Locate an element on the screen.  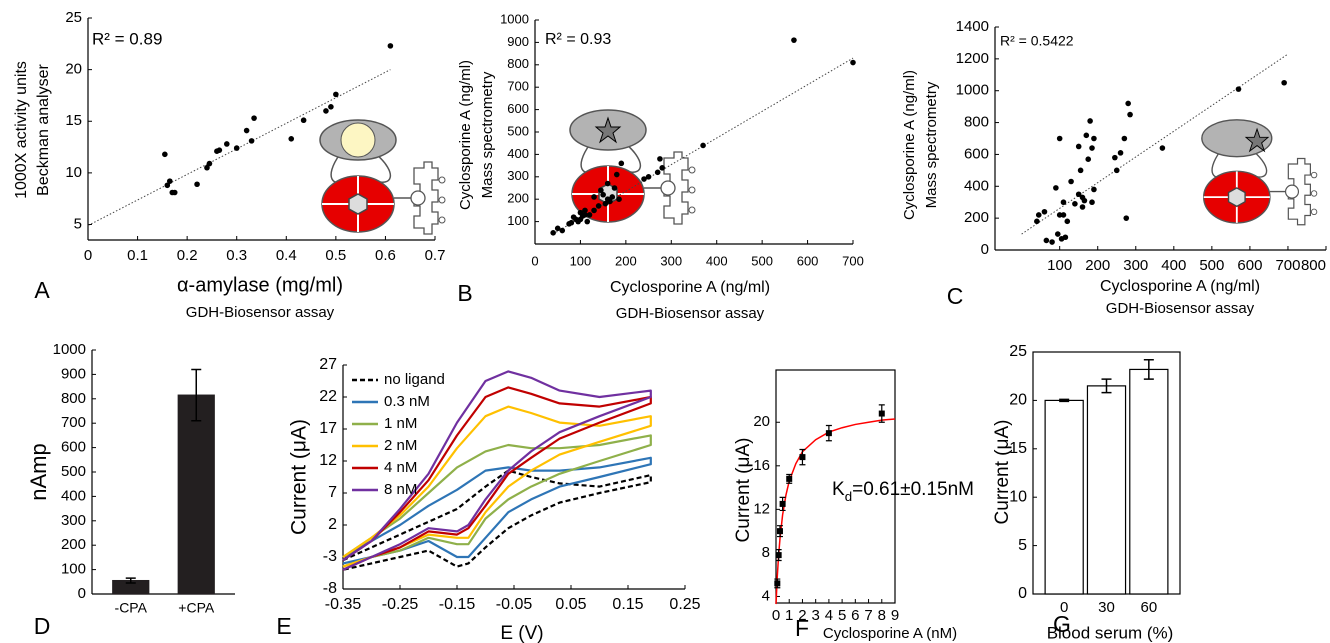
x-tick-label: -0.05 is located at coordinates (514, 604).